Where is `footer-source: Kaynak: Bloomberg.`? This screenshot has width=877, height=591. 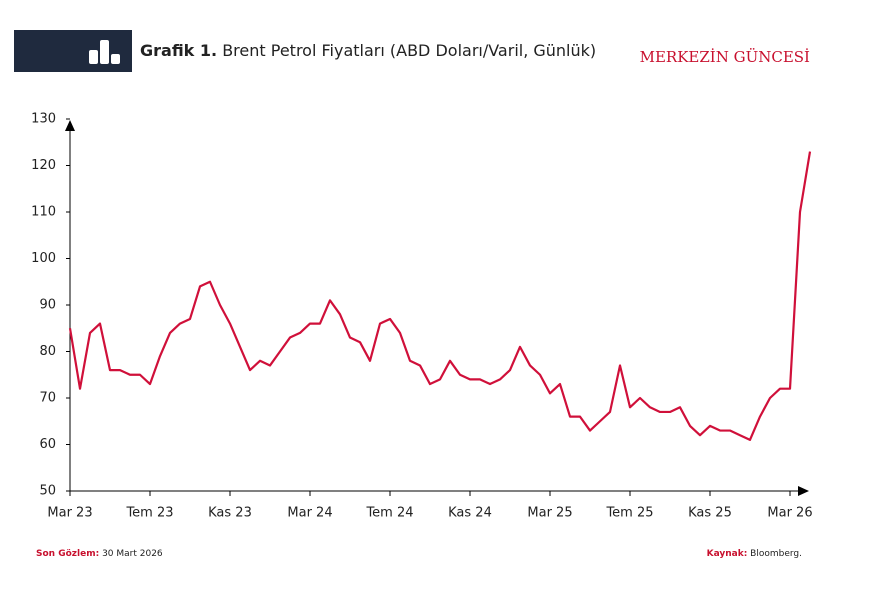 footer-source: Kaynak: Bloomberg. is located at coordinates (754, 554).